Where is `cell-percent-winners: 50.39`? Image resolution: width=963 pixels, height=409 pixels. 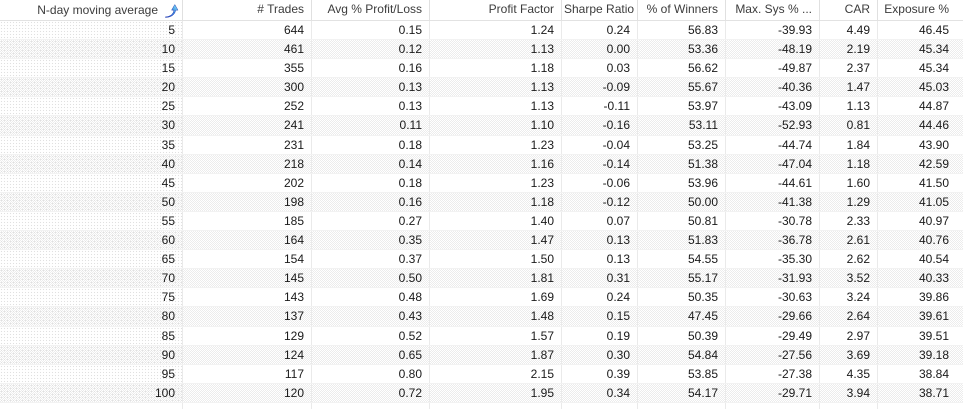
cell-percent-winners: 50.39 is located at coordinates (682, 335).